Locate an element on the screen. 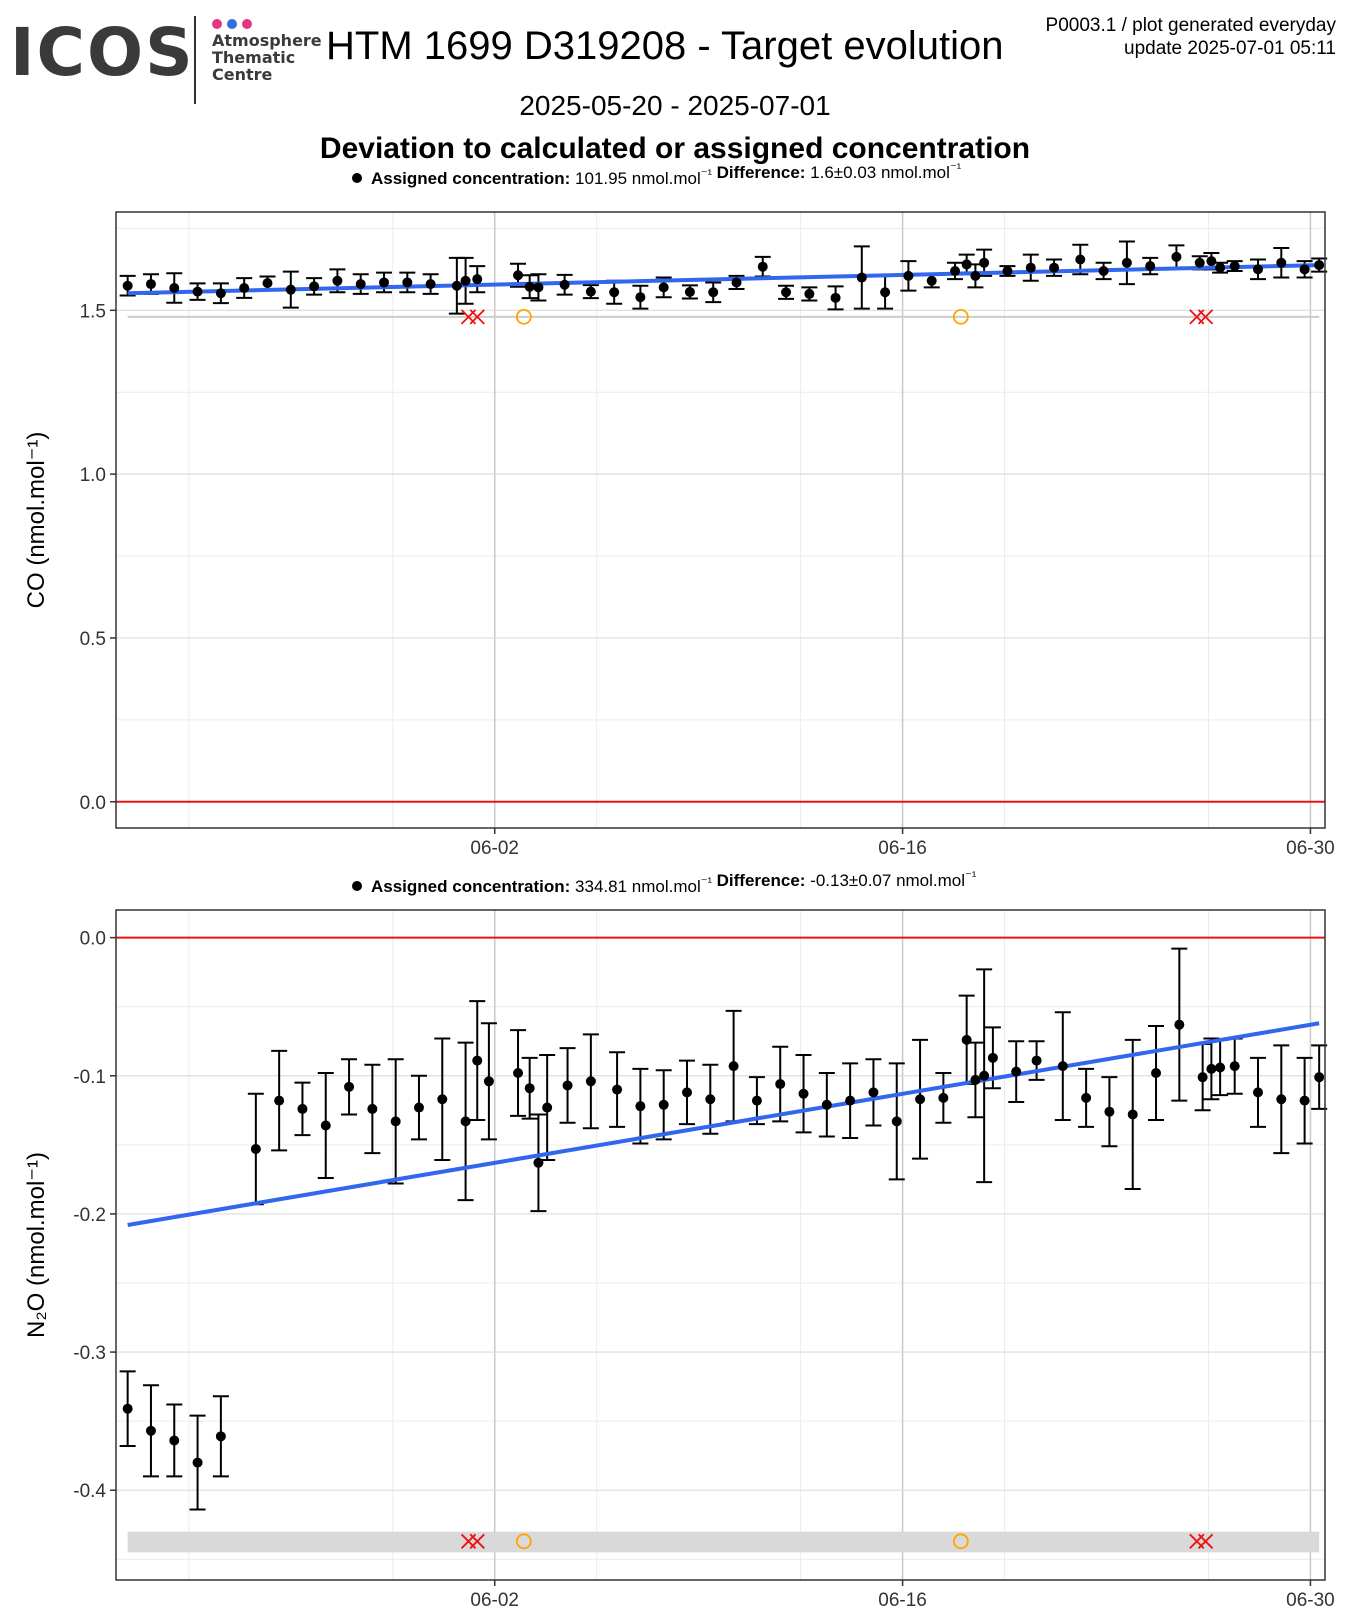  x-tick-label: 06-16 is located at coordinates (902, 848).